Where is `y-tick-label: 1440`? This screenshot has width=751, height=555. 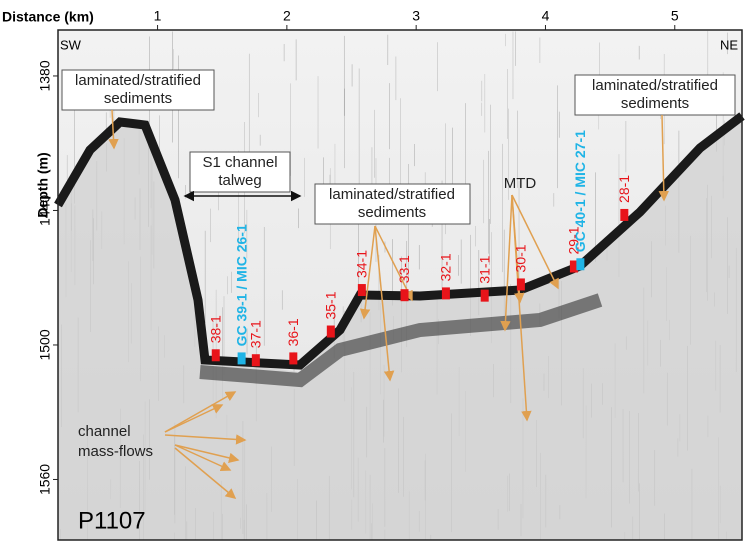 y-tick-label: 1440 is located at coordinates (45, 210).